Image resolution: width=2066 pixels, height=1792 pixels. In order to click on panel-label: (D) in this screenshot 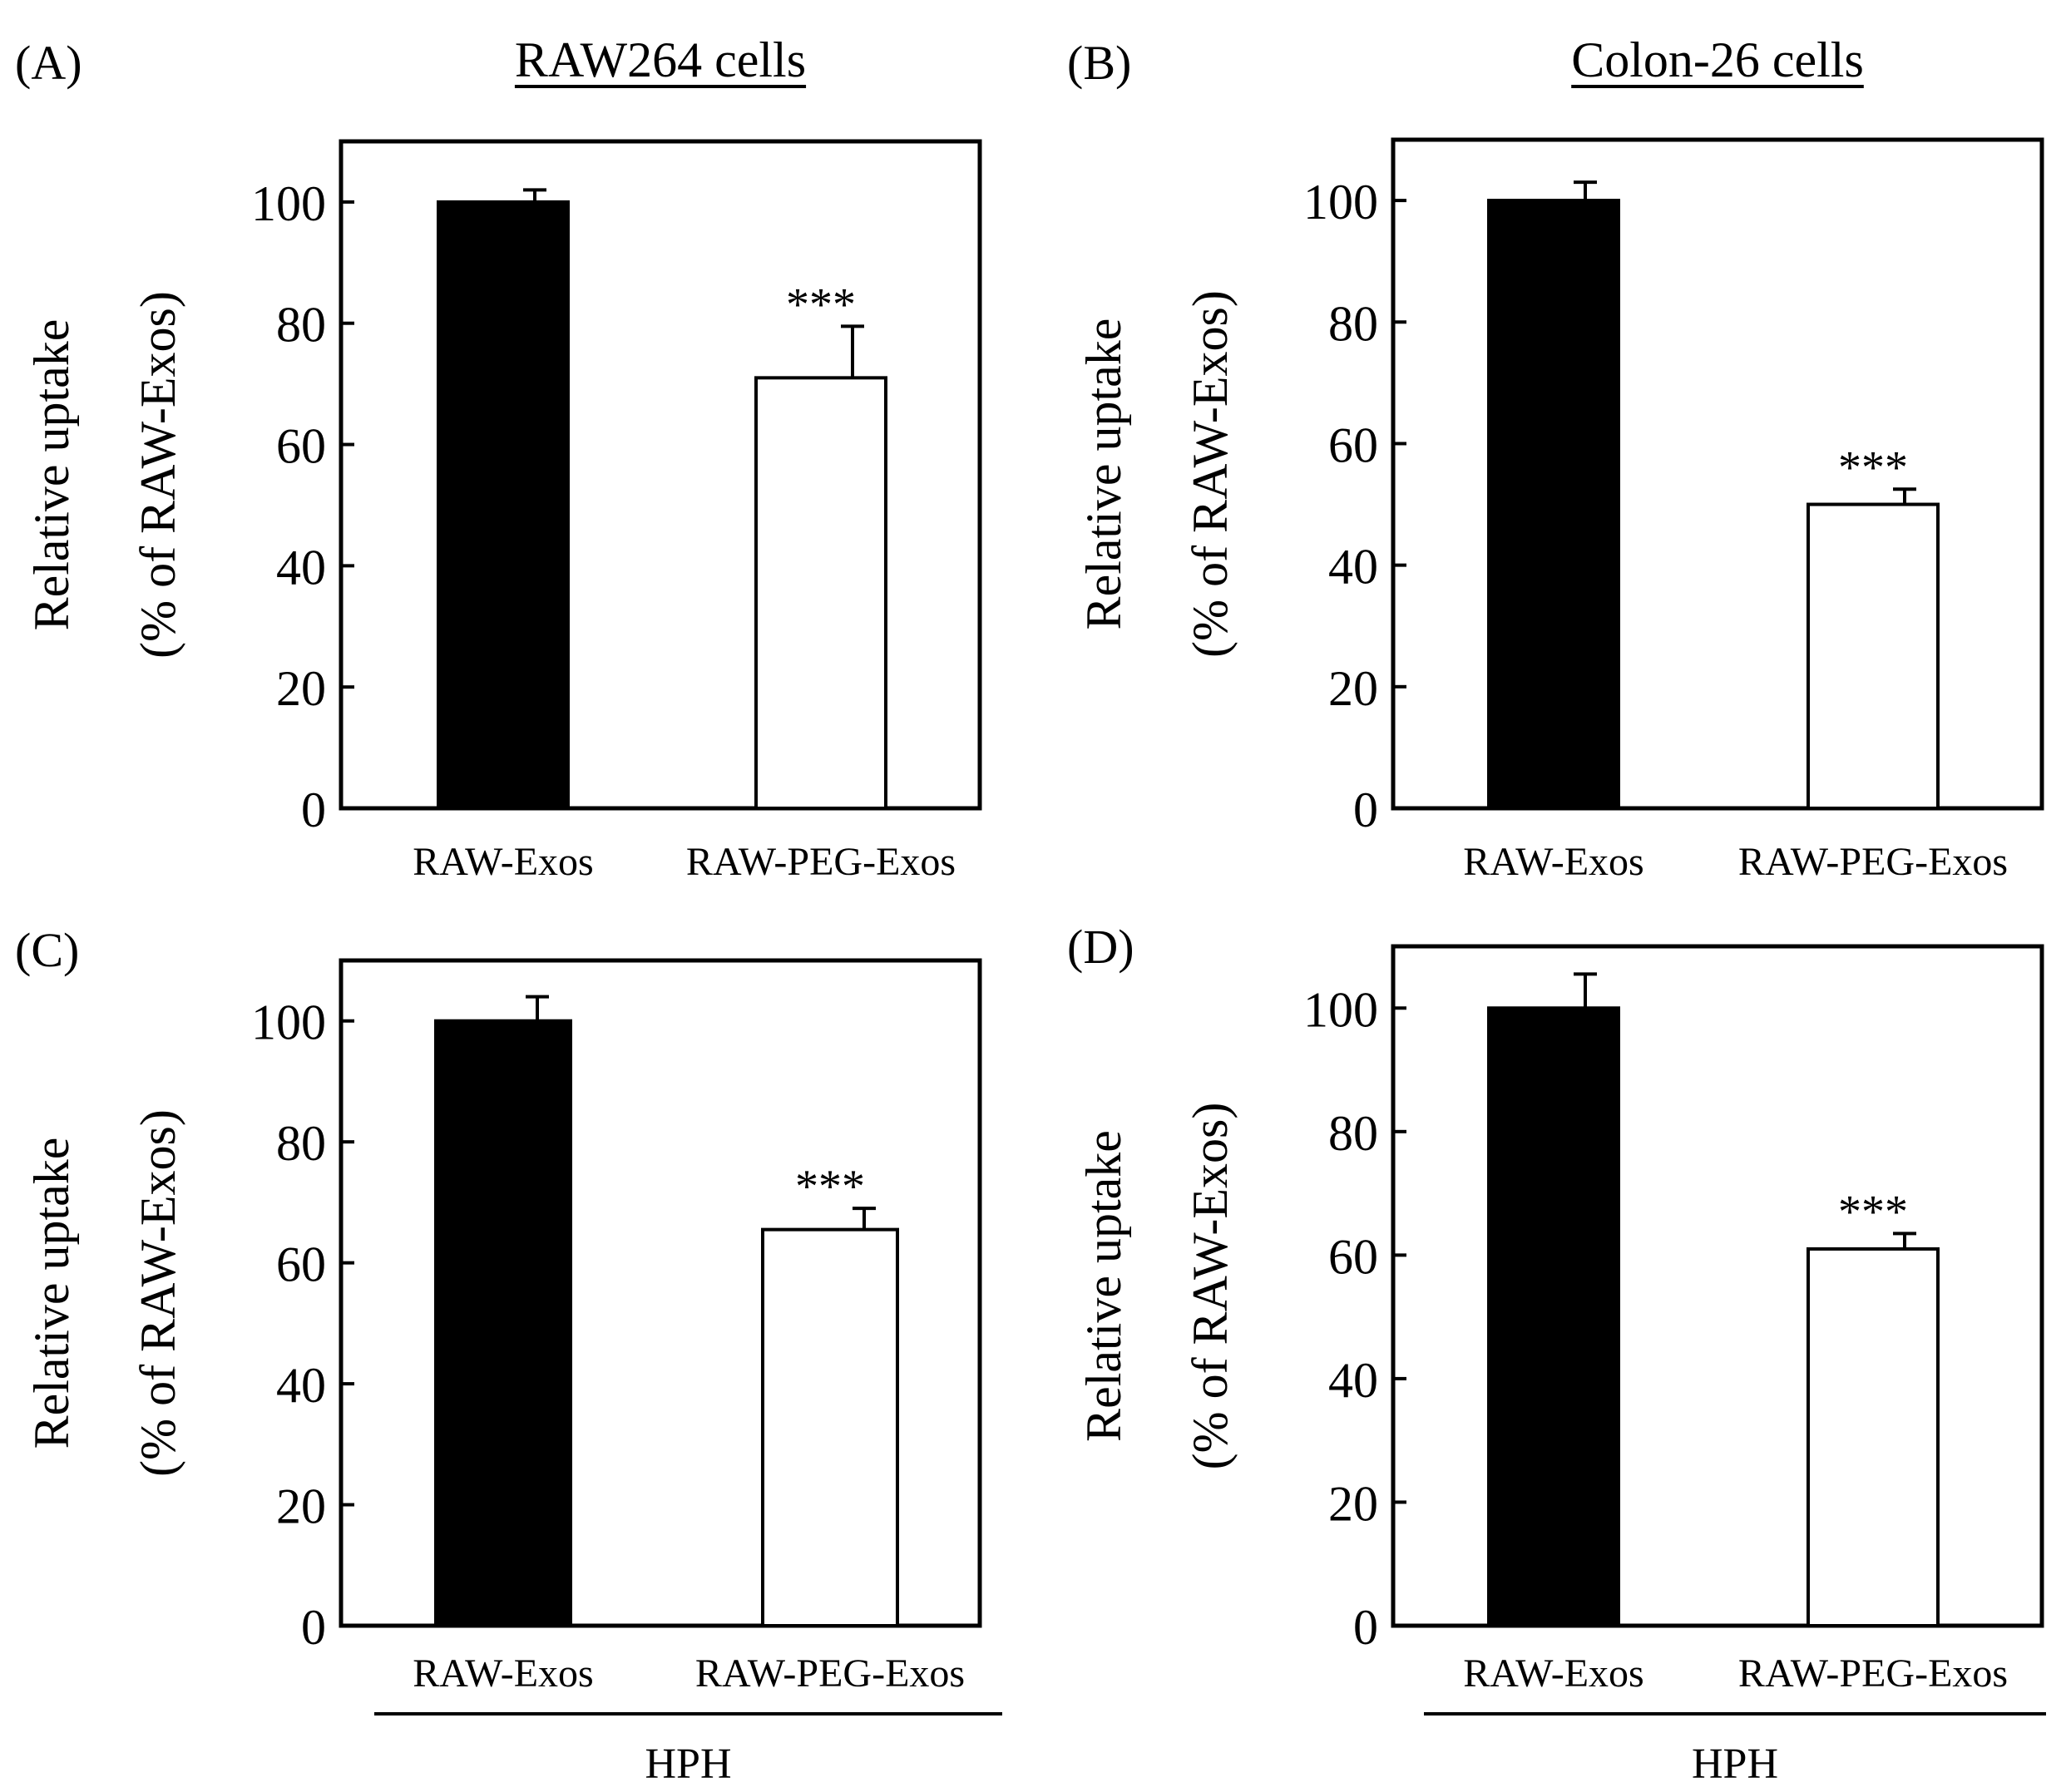, I will do `click(1100, 947)`.